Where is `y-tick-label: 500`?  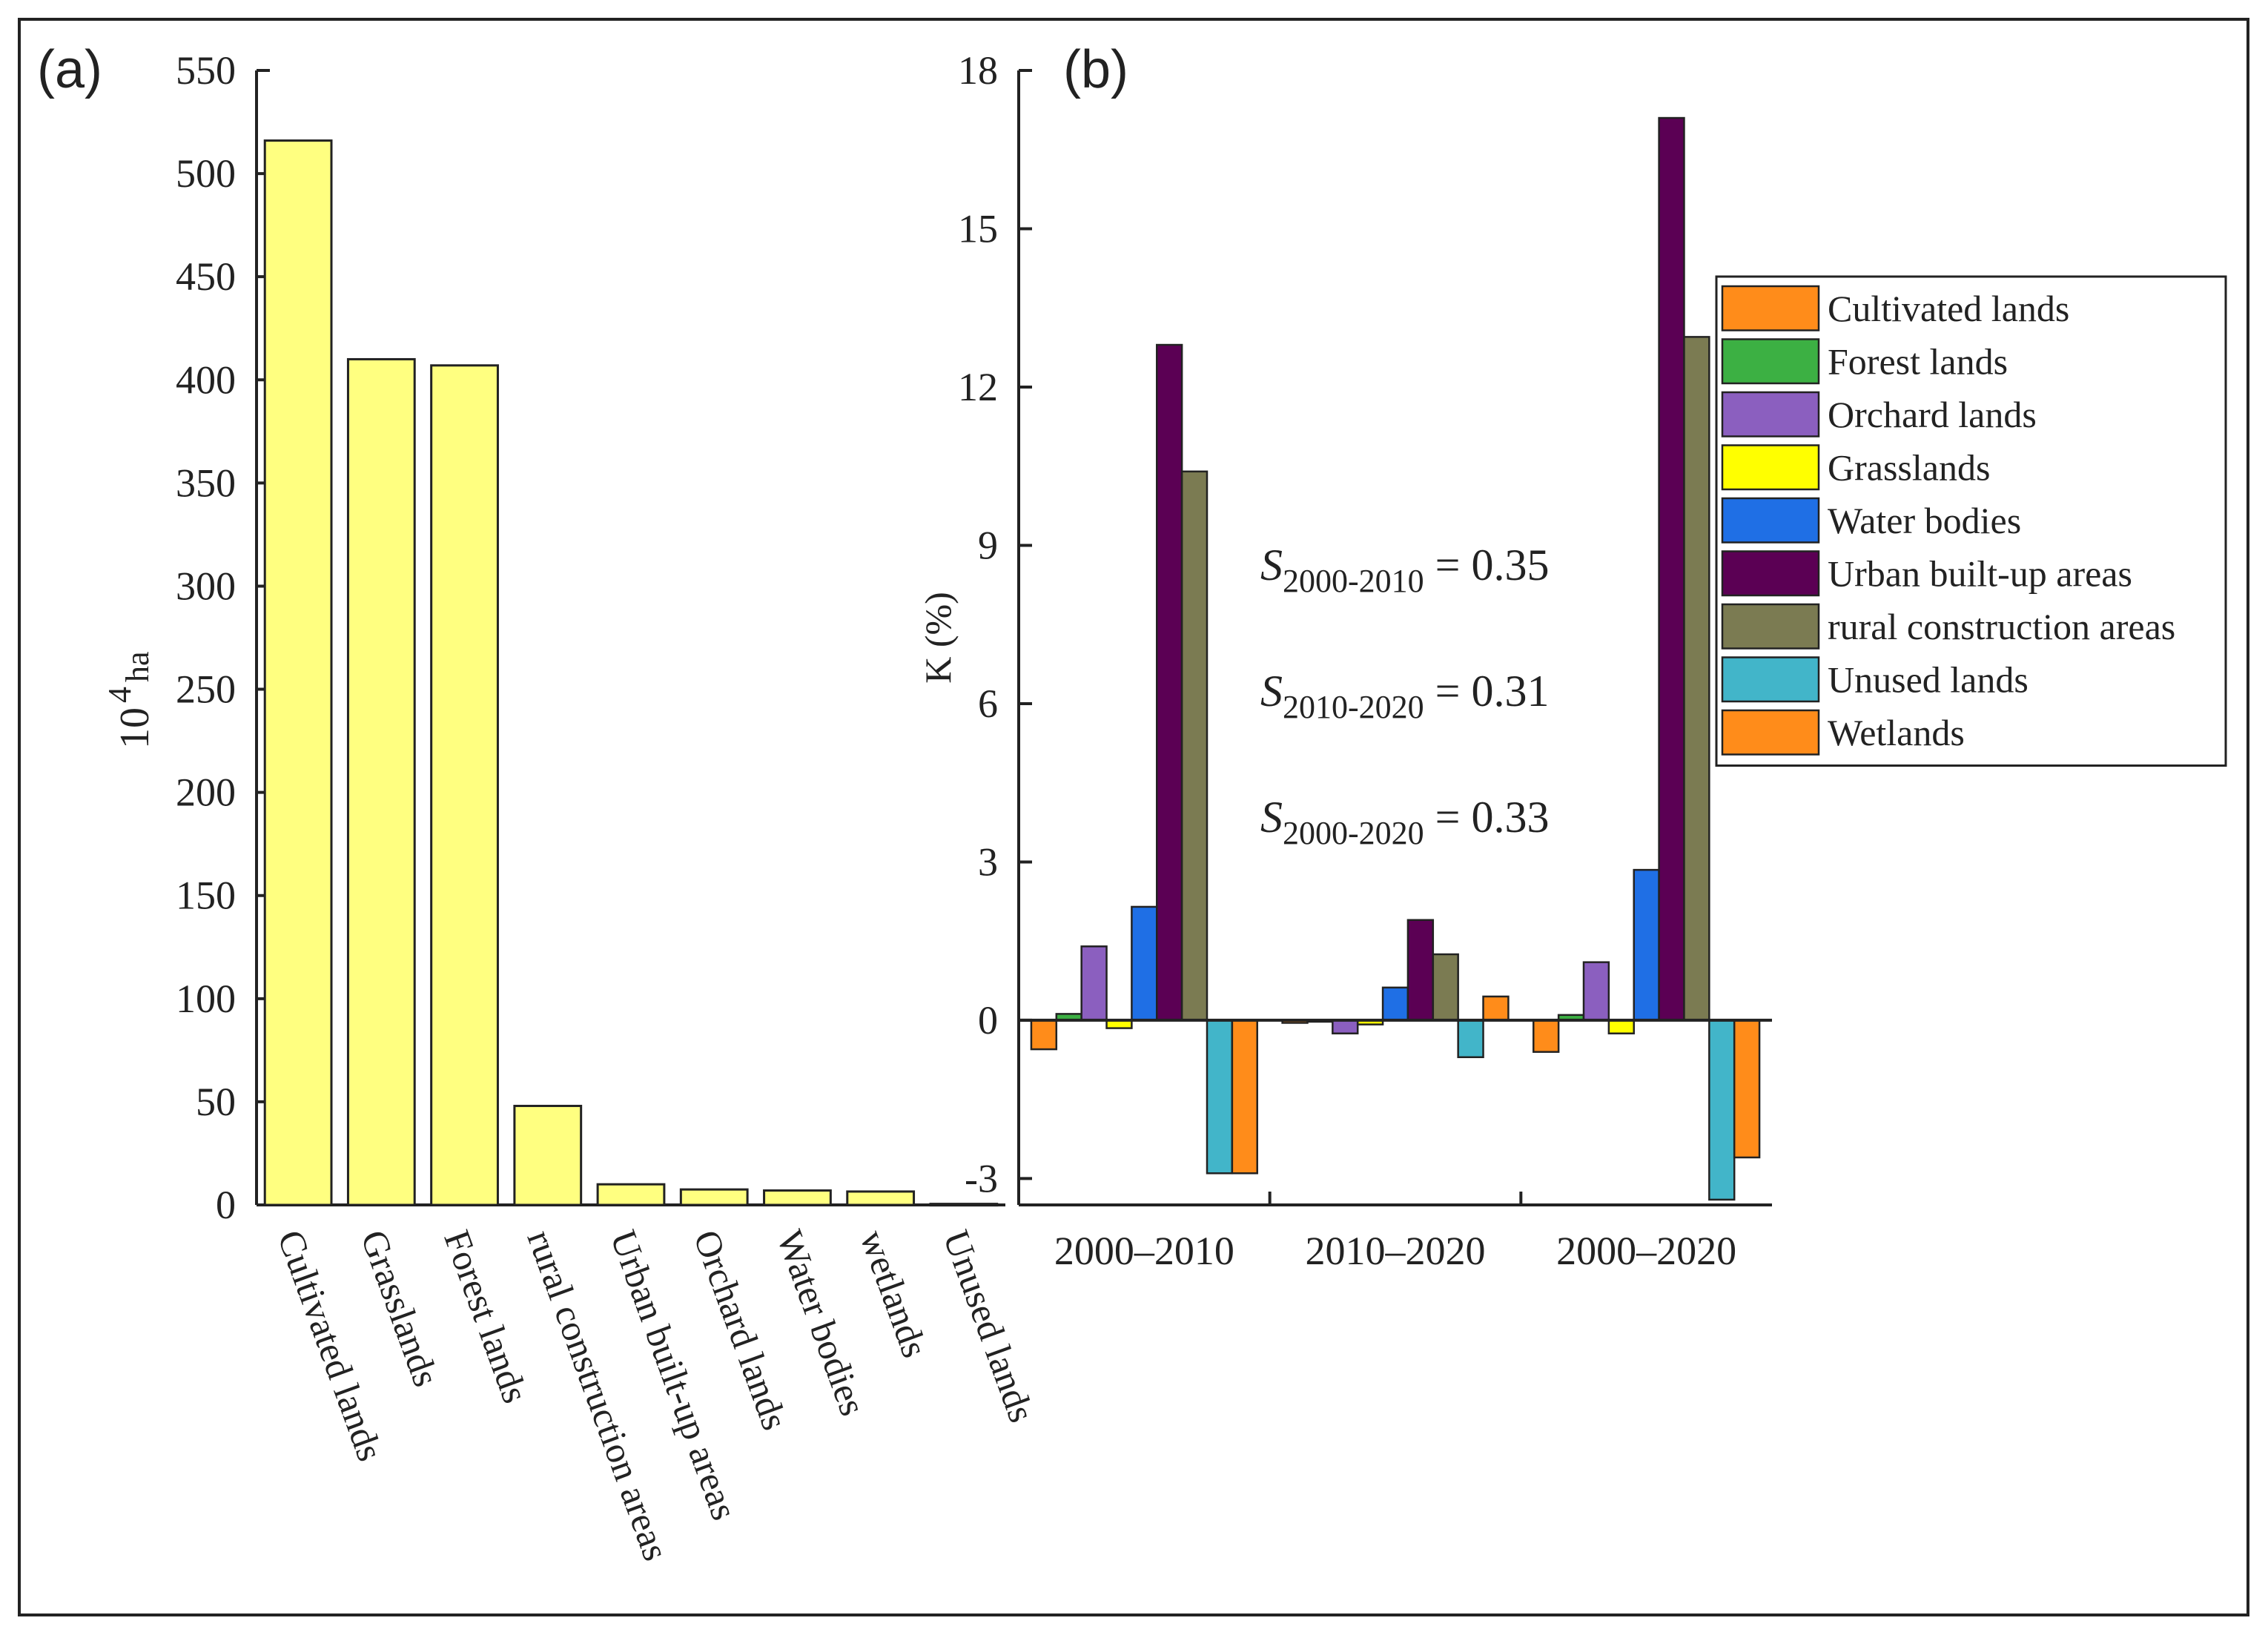 y-tick-label: 500 is located at coordinates (206, 173).